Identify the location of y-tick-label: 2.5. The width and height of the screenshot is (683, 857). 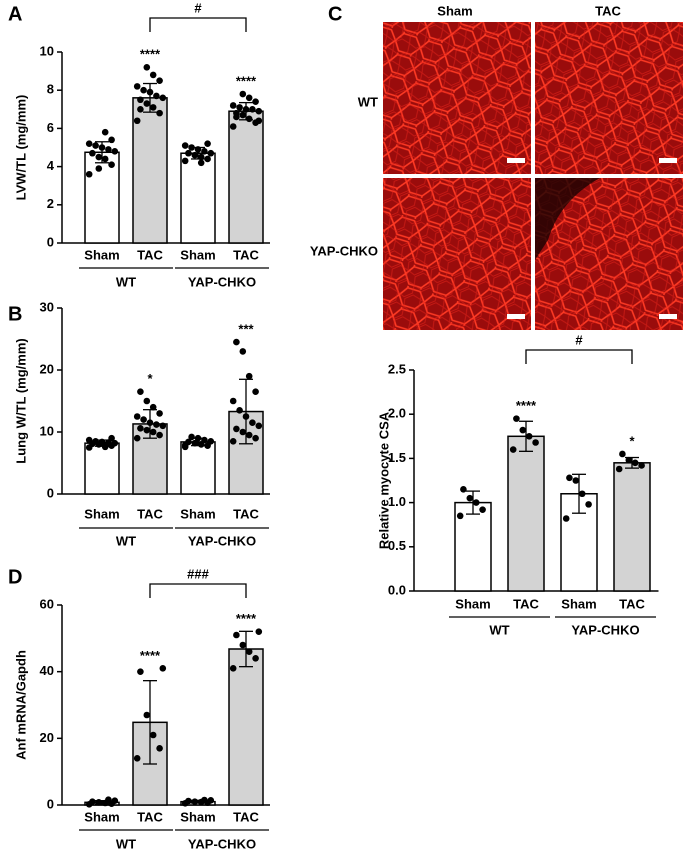
(397, 368).